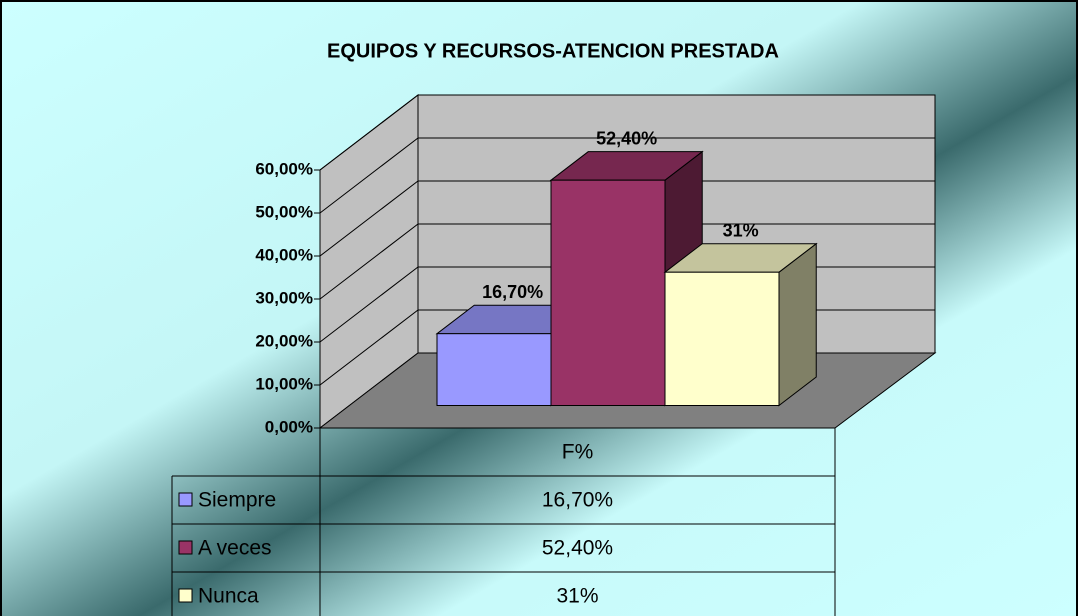 The height and width of the screenshot is (616, 1078). What do you see at coordinates (284, 340) in the screenshot?
I see `y-tick-label: 20,00%` at bounding box center [284, 340].